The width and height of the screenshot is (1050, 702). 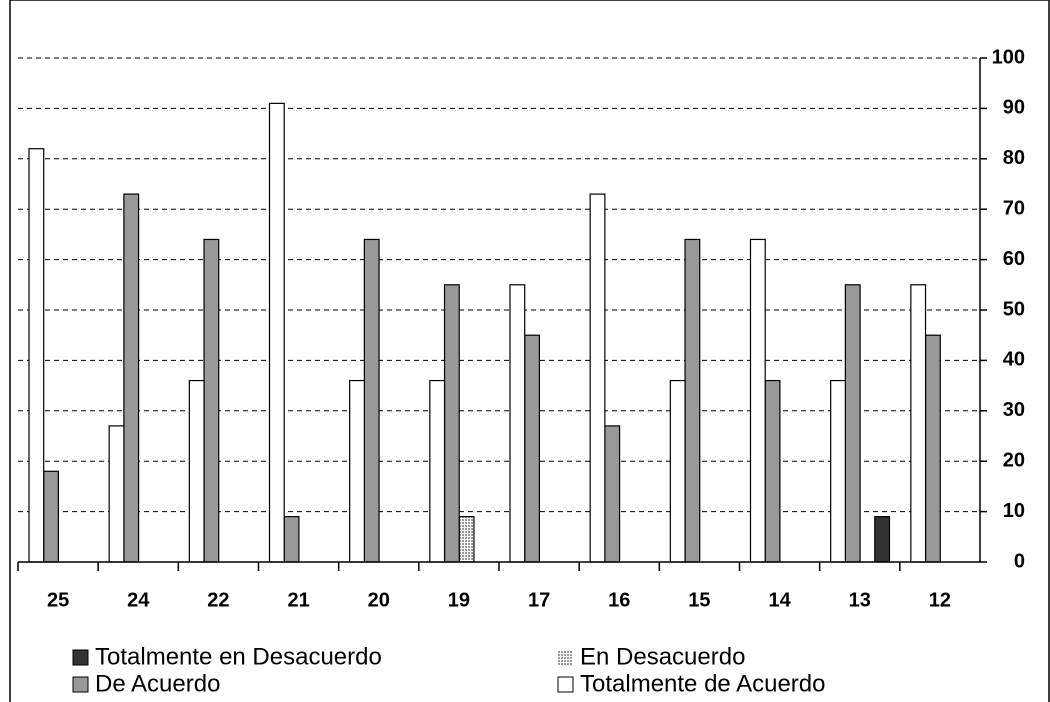 What do you see at coordinates (1014, 460) in the screenshot?
I see `y-tick-label: 20` at bounding box center [1014, 460].